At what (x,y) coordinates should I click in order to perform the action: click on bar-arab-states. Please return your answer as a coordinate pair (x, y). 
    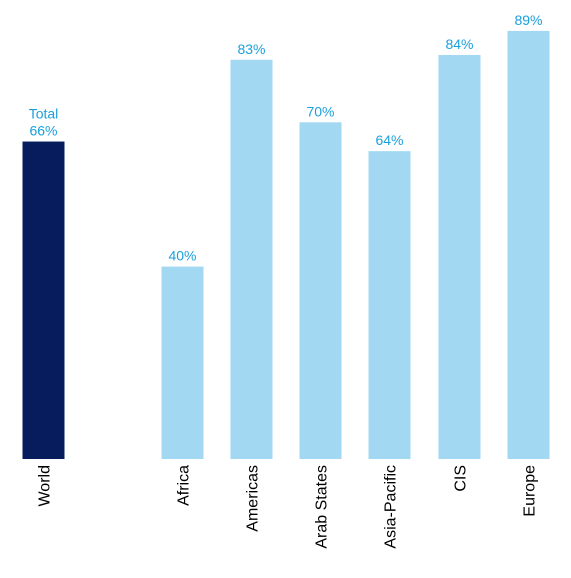
    Looking at the image, I should click on (320, 291).